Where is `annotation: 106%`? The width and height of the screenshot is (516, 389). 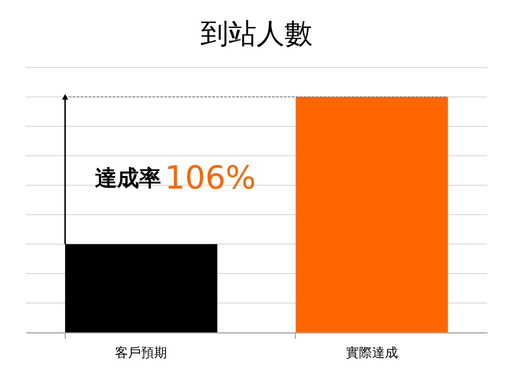 annotation: 106% is located at coordinates (210, 177).